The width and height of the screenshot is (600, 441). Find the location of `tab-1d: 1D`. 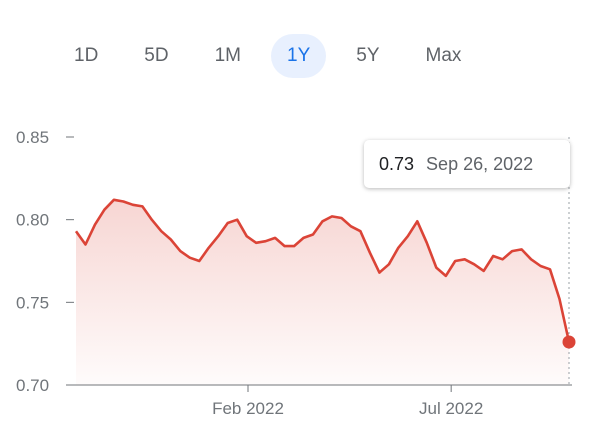

tab-1d: 1D is located at coordinates (86, 55).